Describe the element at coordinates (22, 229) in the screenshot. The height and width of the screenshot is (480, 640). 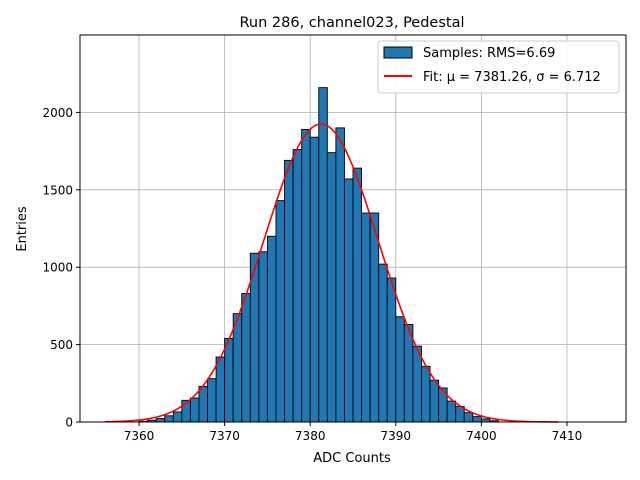
I see `y-axis-label: Entries` at that location.